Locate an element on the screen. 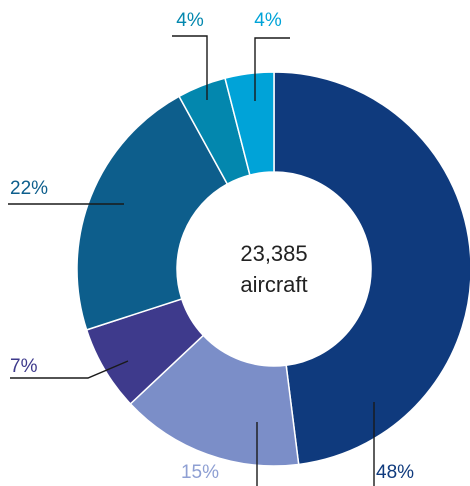 The height and width of the screenshot is (486, 470). pct-label-2: 15% is located at coordinates (200, 472).